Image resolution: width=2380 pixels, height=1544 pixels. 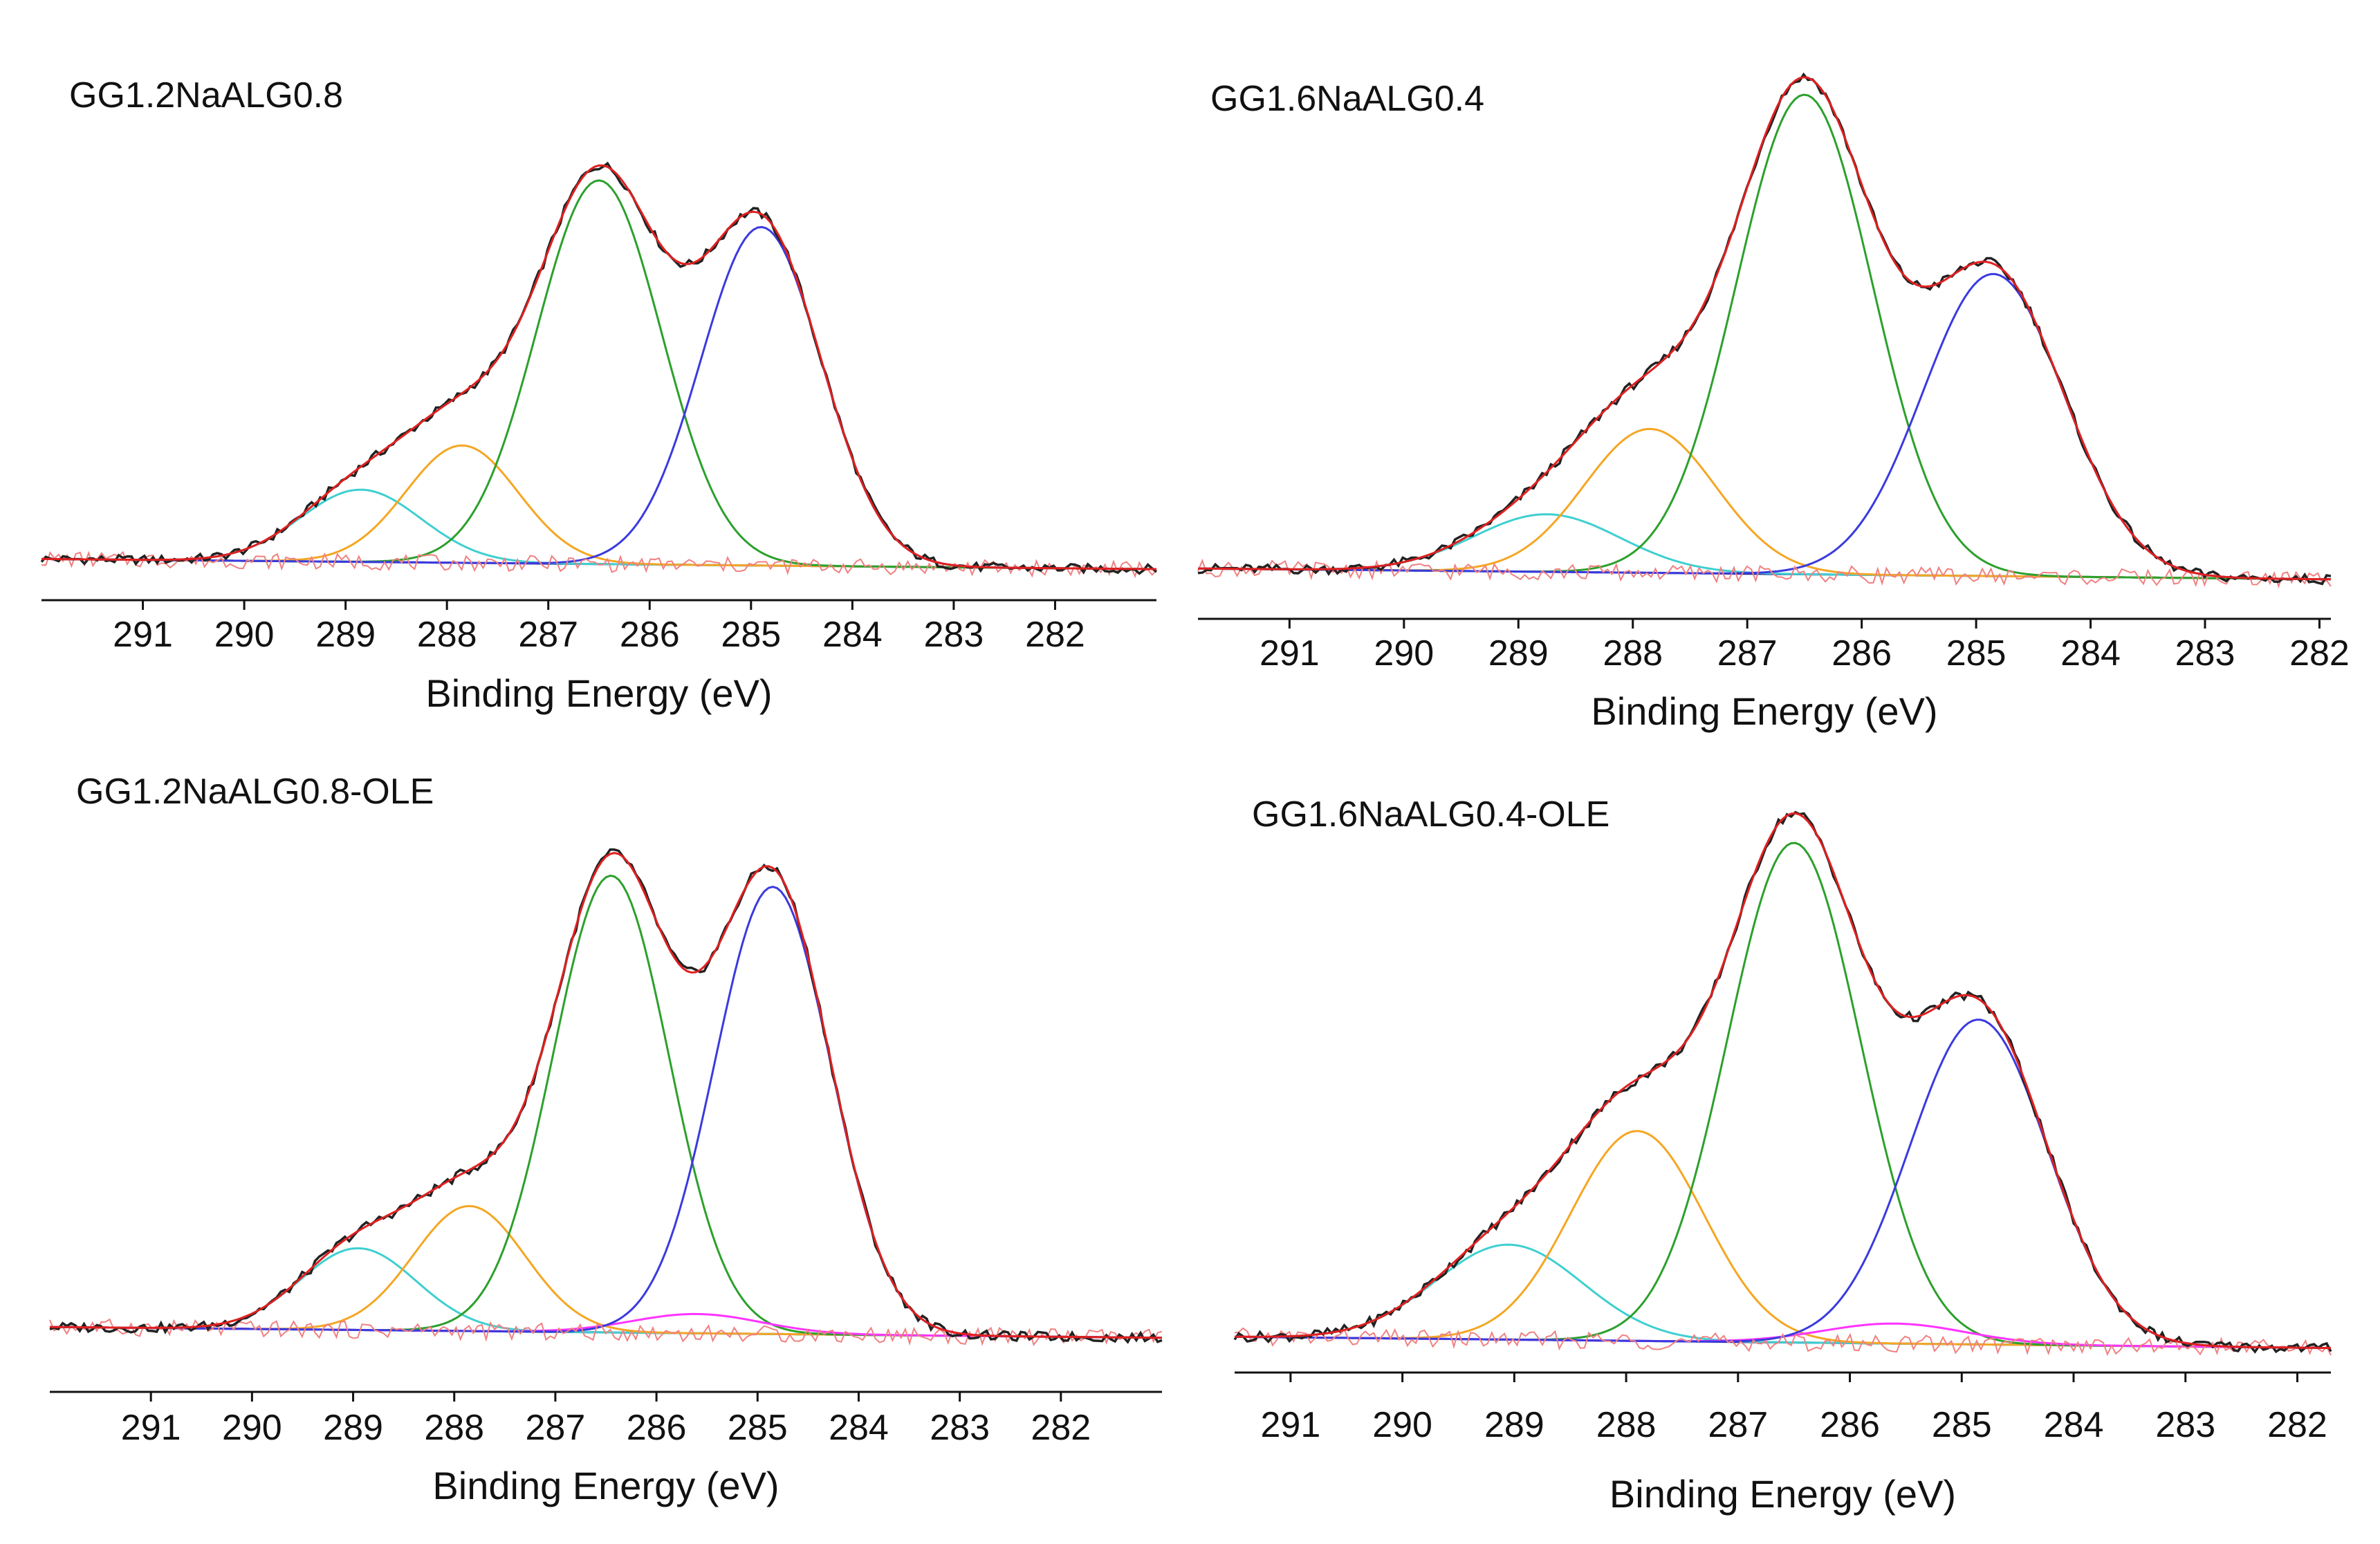 I want to click on raw-data-line, so click(x=599, y=368).